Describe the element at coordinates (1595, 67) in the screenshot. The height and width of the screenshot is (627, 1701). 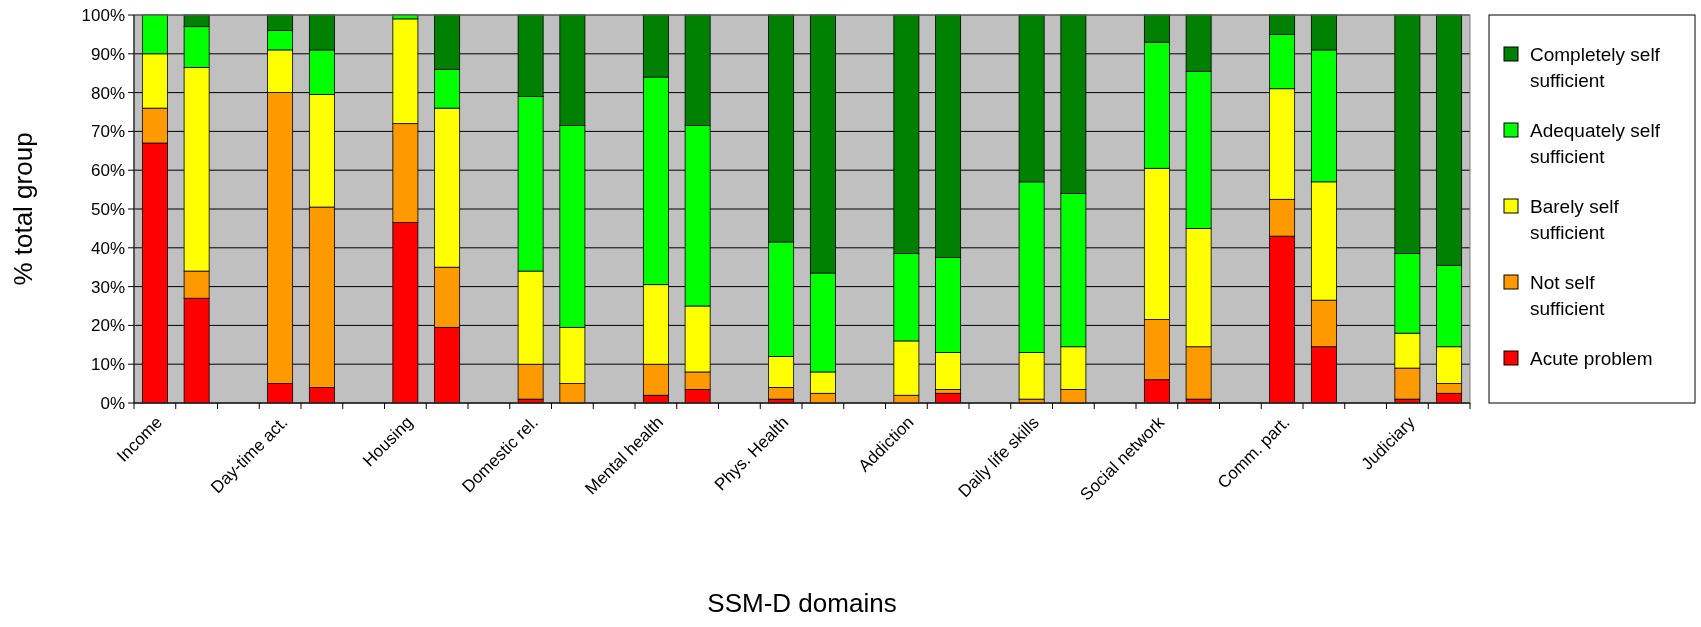
I see `legend-label: Completely self sufficient` at that location.